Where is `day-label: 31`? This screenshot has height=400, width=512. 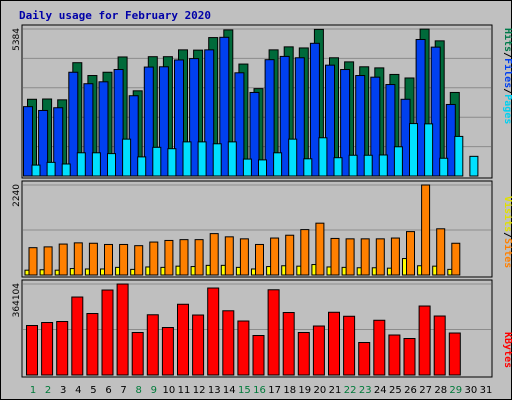 day-label: 31 is located at coordinates (486, 390).